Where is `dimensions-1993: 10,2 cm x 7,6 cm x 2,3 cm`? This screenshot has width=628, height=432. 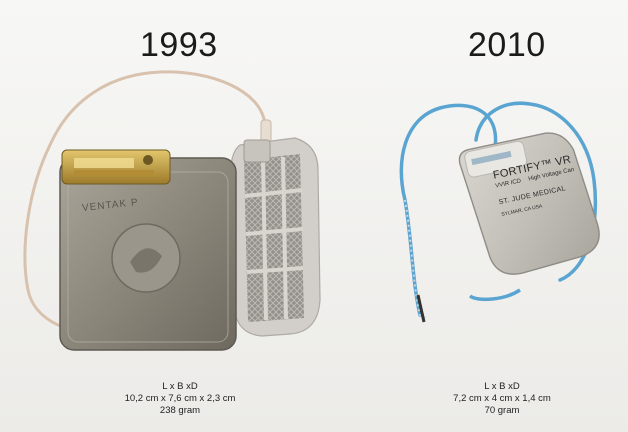
dimensions-1993: 10,2 cm x 7,6 cm x 2,3 cm is located at coordinates (180, 398).